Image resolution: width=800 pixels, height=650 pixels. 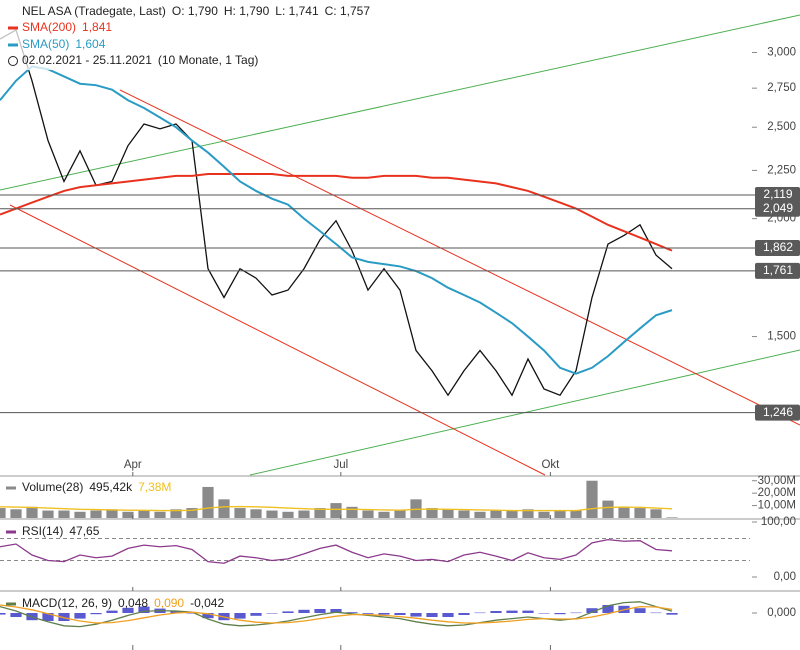 What do you see at coordinates (781, 613) in the screenshot?
I see `y-tick-label: 0,000` at bounding box center [781, 613].